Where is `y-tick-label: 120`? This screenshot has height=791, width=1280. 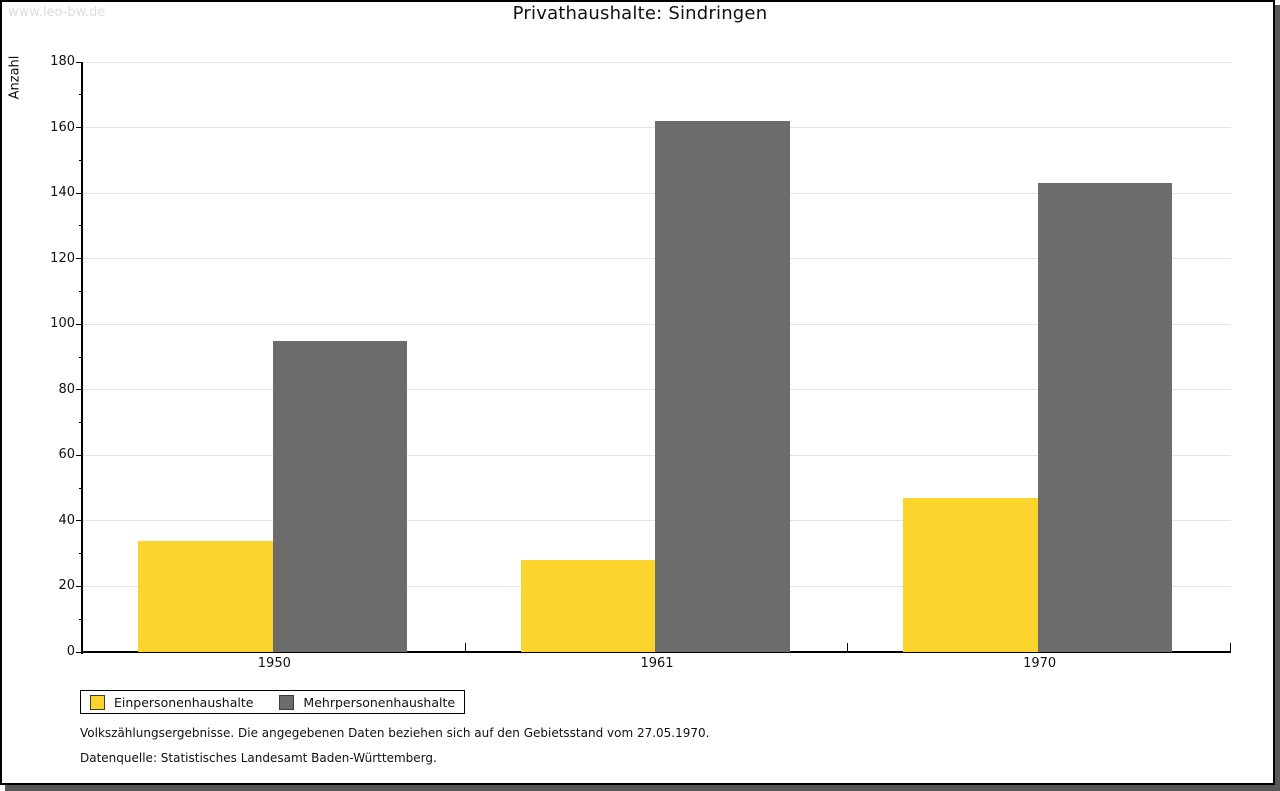
y-tick-label: 120 is located at coordinates (62, 258).